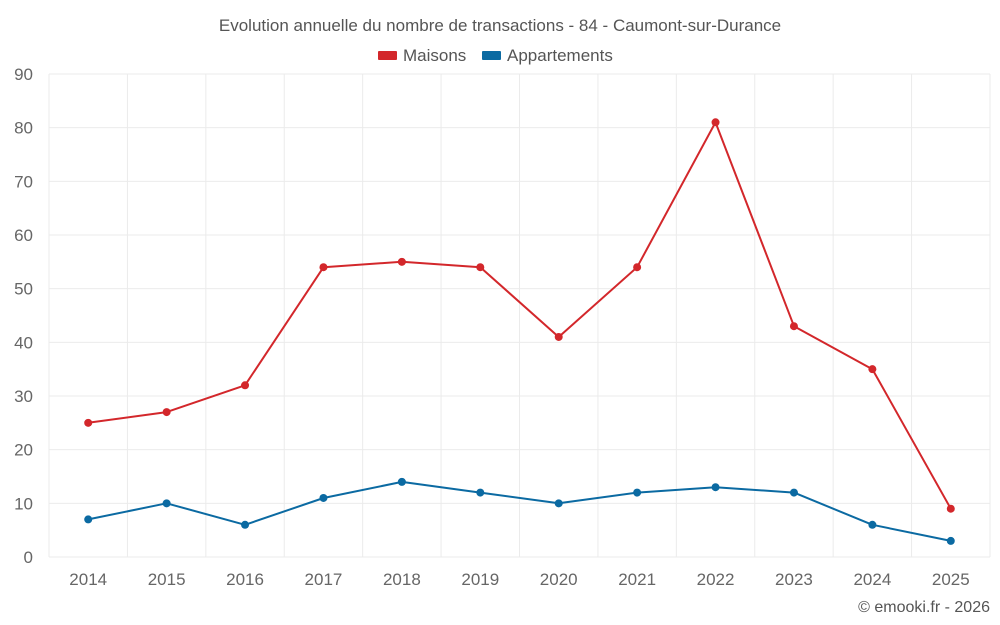  Describe the element at coordinates (324, 579) in the screenshot. I see `x-tick-label: 2017` at that location.